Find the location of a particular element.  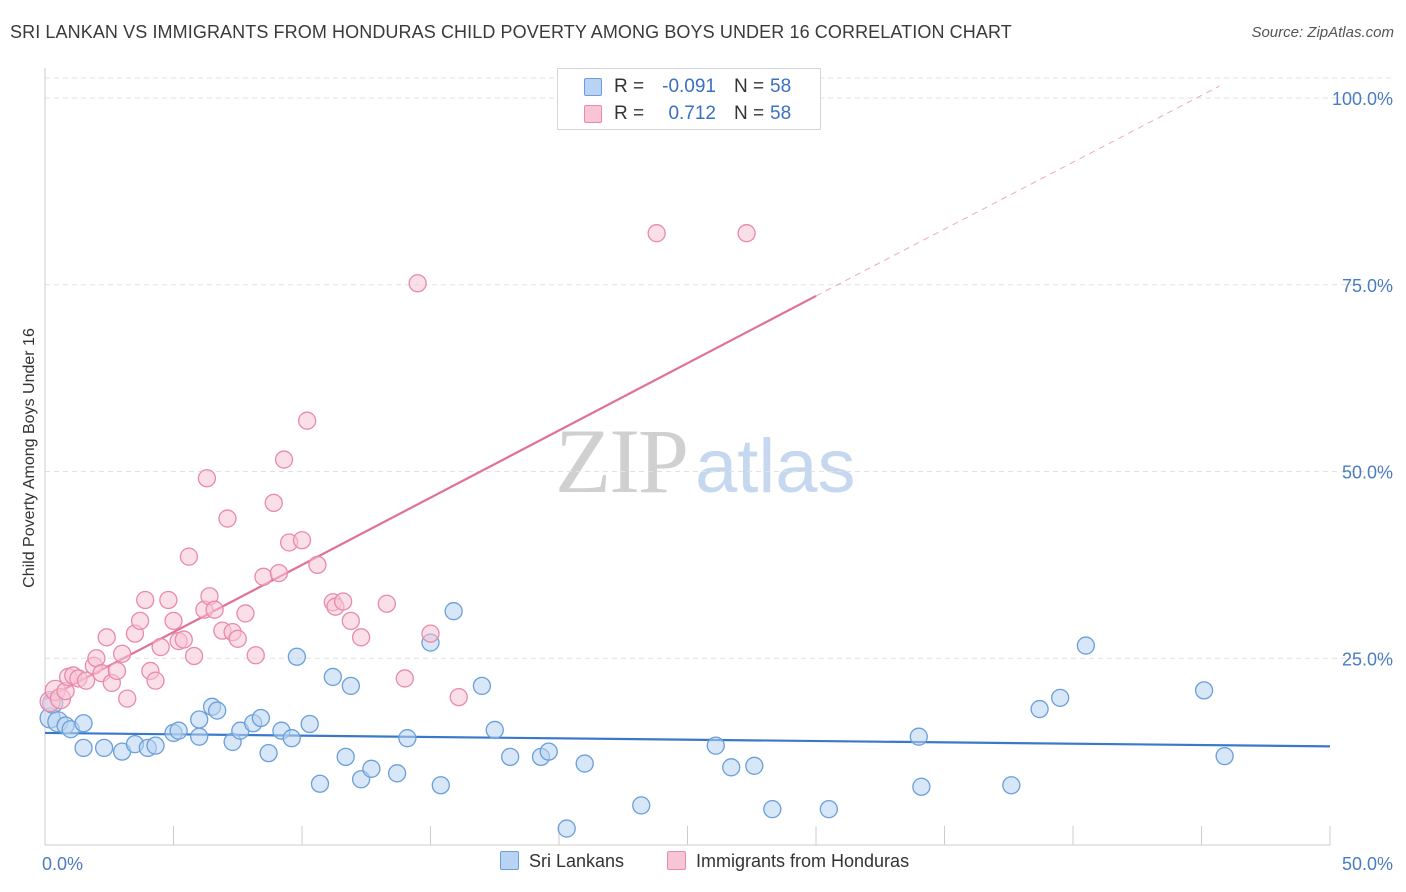

legend-row-sri-lankans: R = -0.091 N = 58 is located at coordinates (689, 87).